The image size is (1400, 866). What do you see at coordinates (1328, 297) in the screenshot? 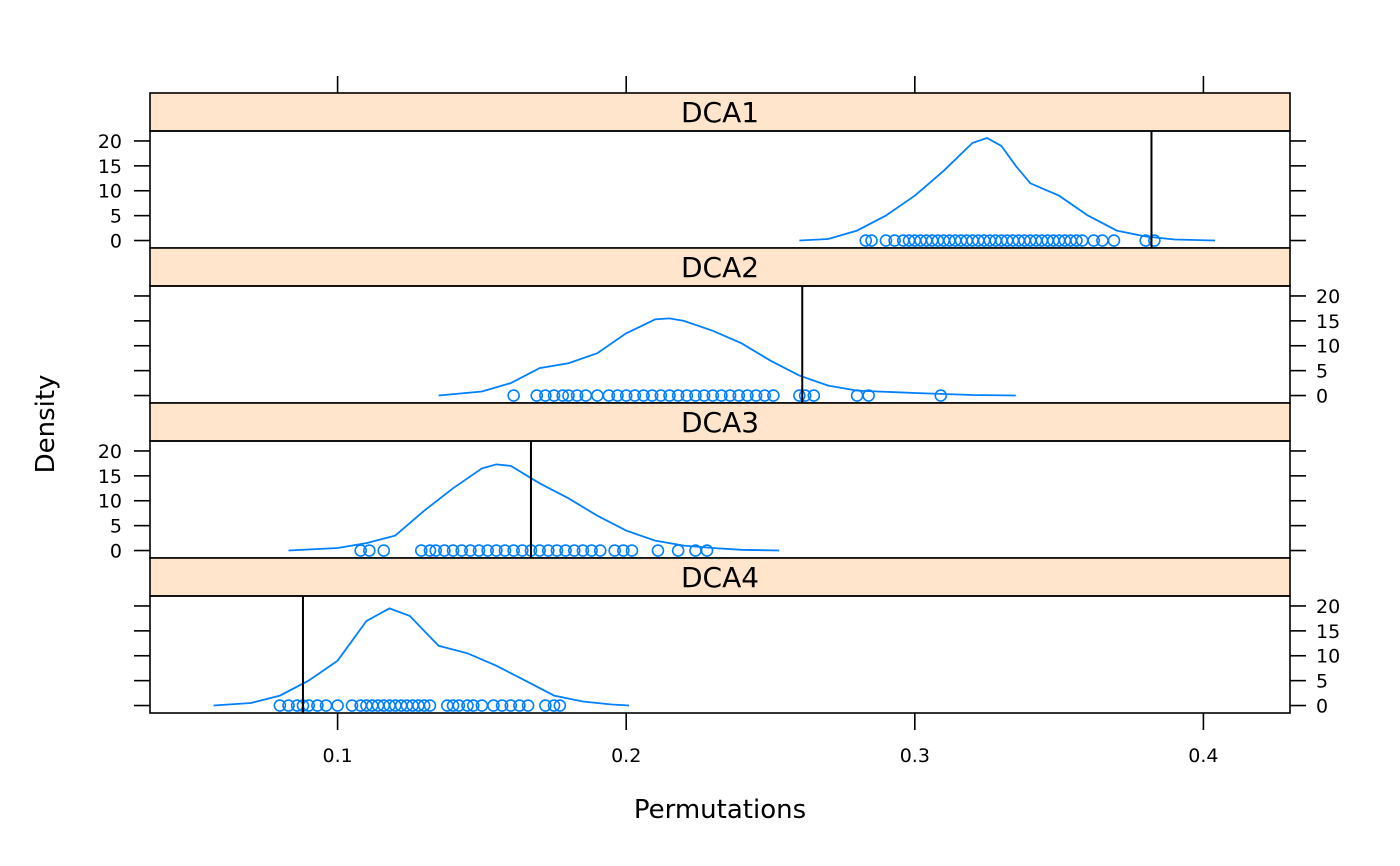
I see `y-tick-label-dca2: 20` at bounding box center [1328, 297].